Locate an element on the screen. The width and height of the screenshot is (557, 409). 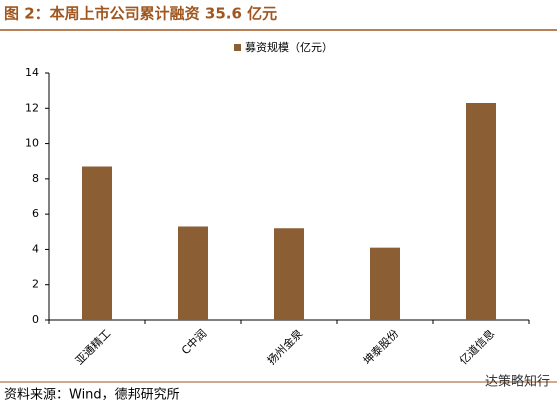
y-tick-label: 2 is located at coordinates (35, 284).